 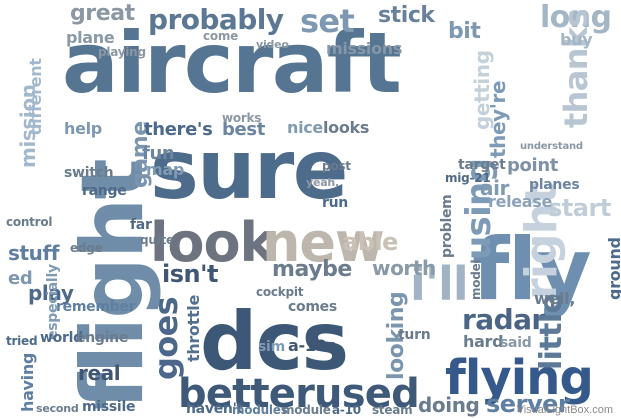 I want to click on word-0: aircraft, so click(x=232, y=62).